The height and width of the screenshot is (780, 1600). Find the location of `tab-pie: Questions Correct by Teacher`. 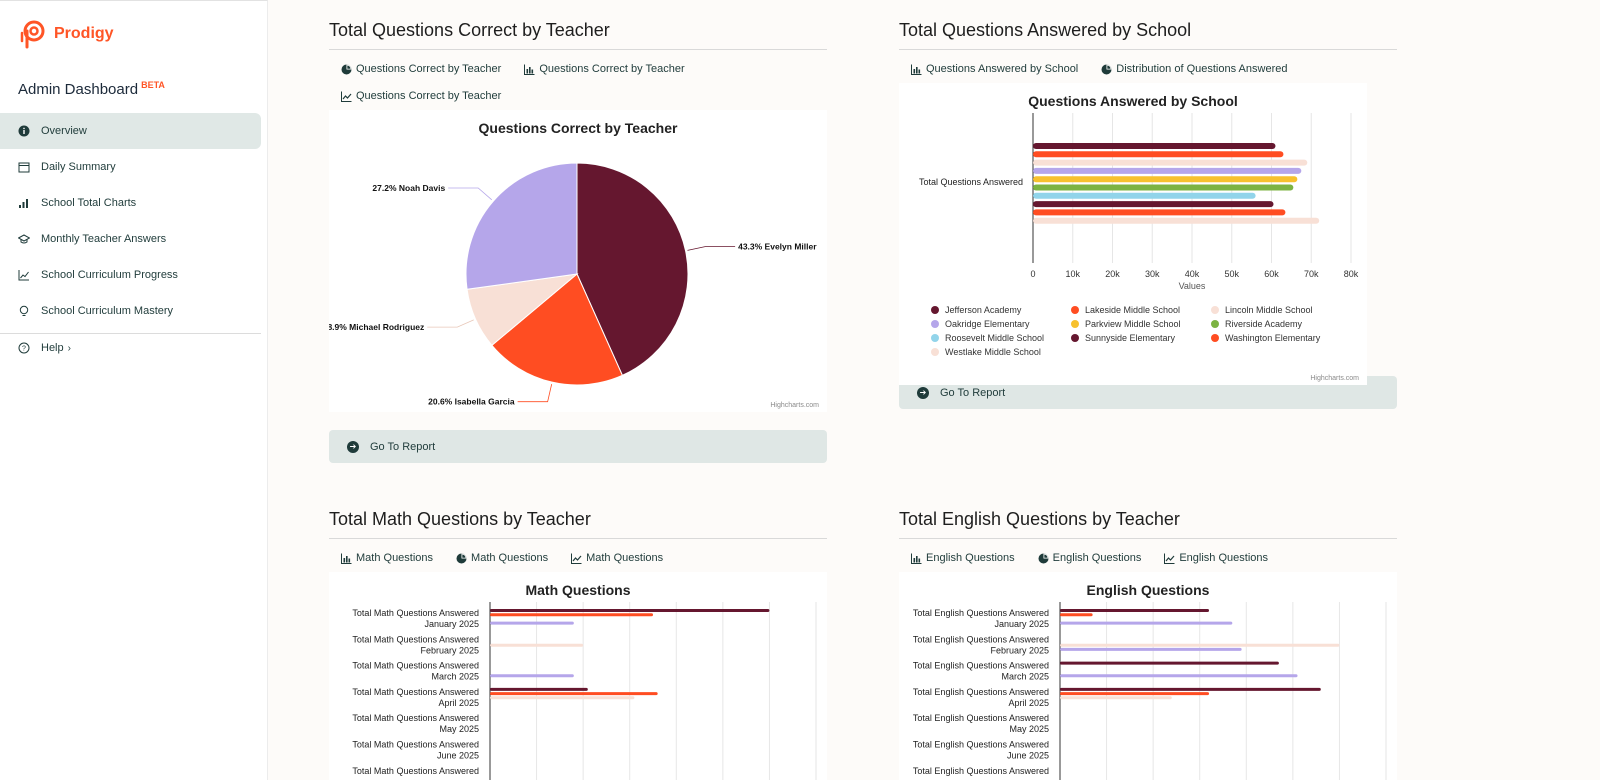

tab-pie: Questions Correct by Teacher is located at coordinates (421, 69).